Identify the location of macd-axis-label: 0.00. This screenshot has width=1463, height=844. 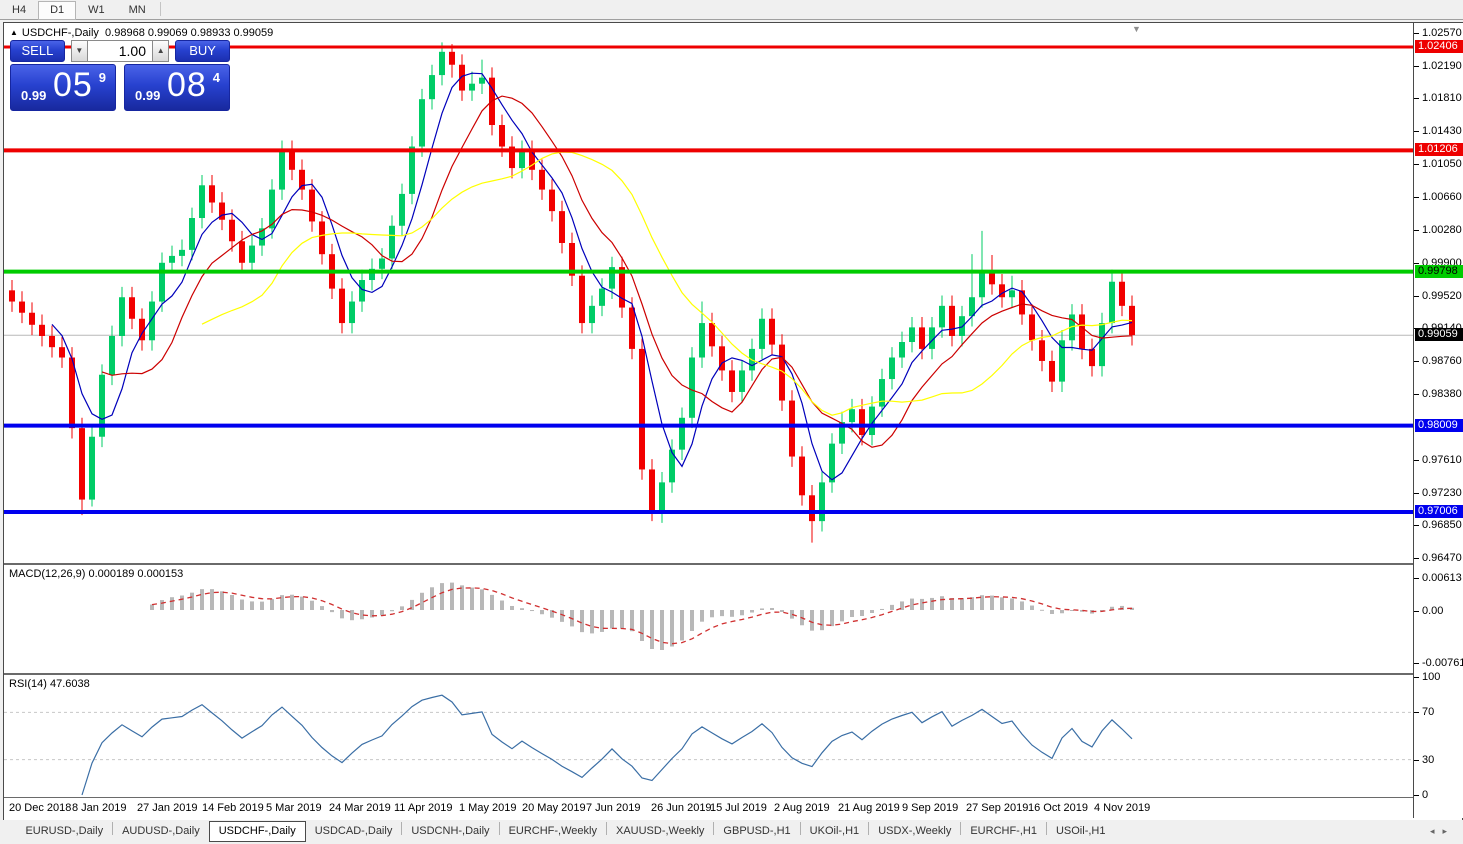
(1433, 611).